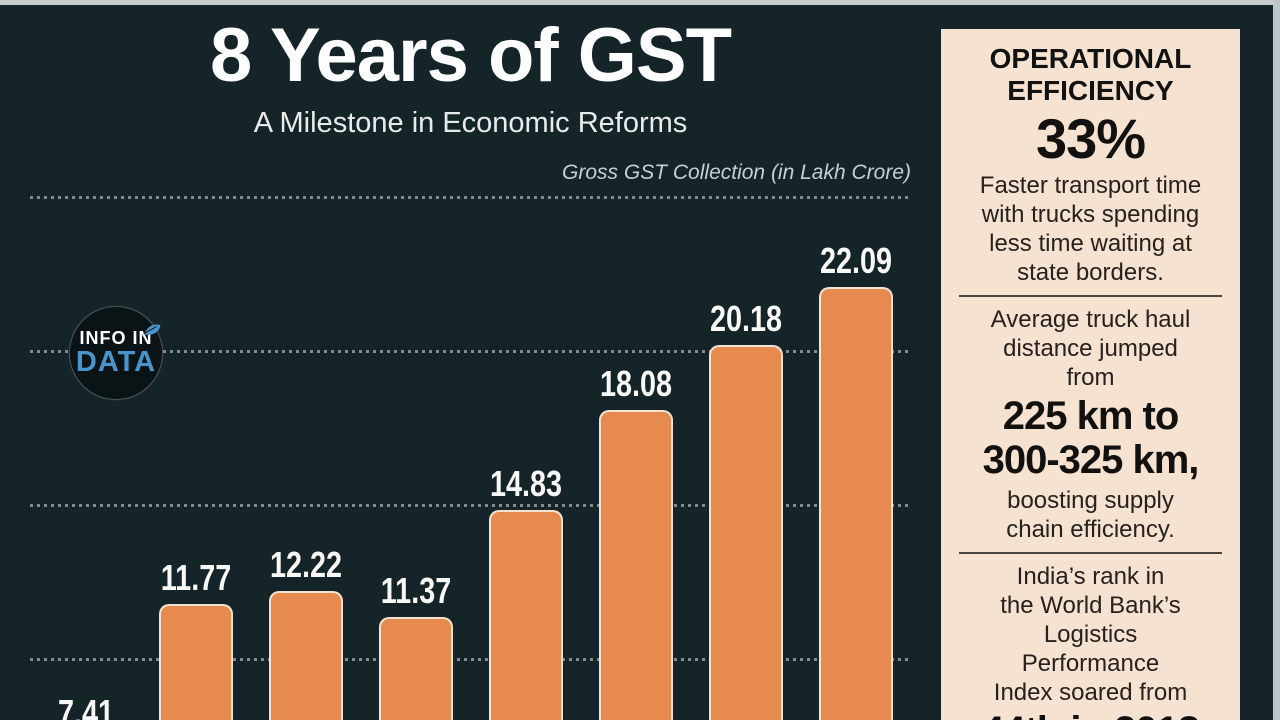 The image size is (1280, 720). I want to click on bar-value-label-5: 14.83, so click(526, 484).